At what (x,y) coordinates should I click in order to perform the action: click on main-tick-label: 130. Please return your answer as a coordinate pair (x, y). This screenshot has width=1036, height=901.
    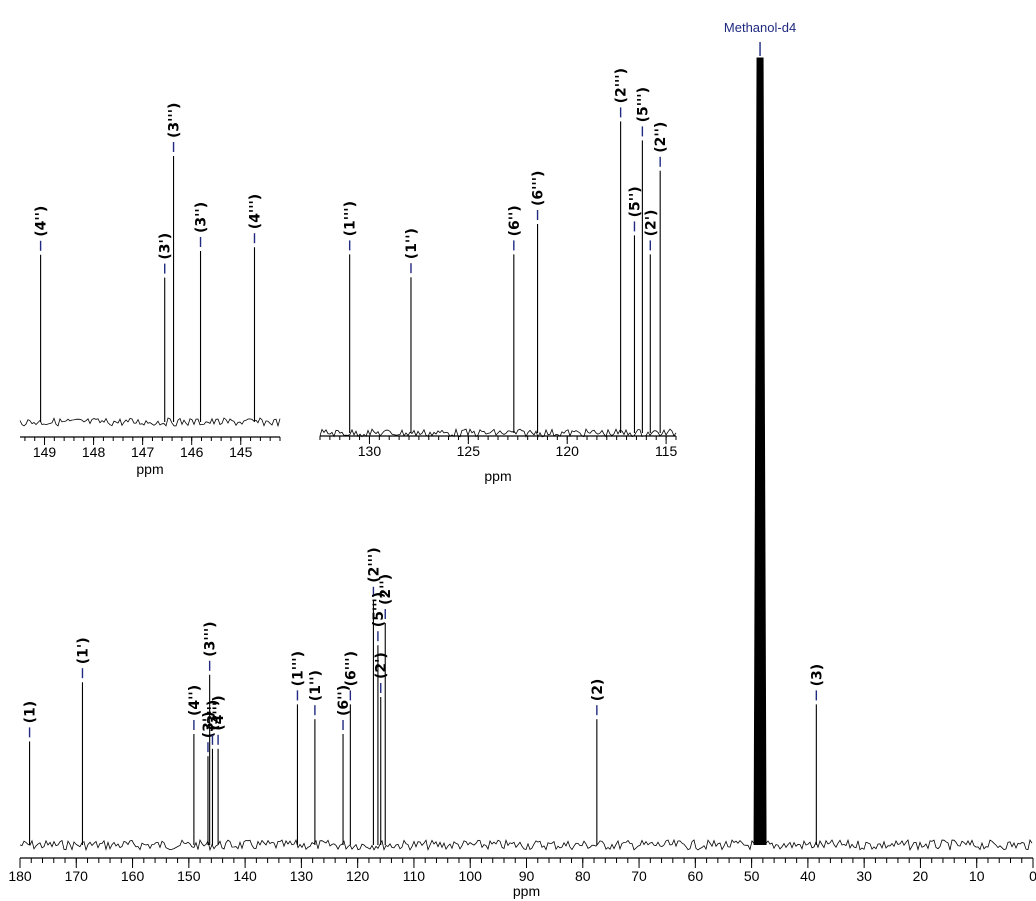
    Looking at the image, I should click on (302, 876).